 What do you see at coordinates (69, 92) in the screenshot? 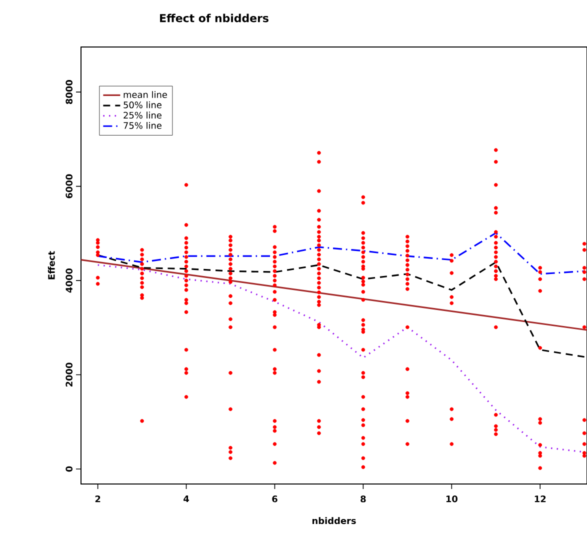
I see `y-tick-label: 8000` at bounding box center [69, 92].